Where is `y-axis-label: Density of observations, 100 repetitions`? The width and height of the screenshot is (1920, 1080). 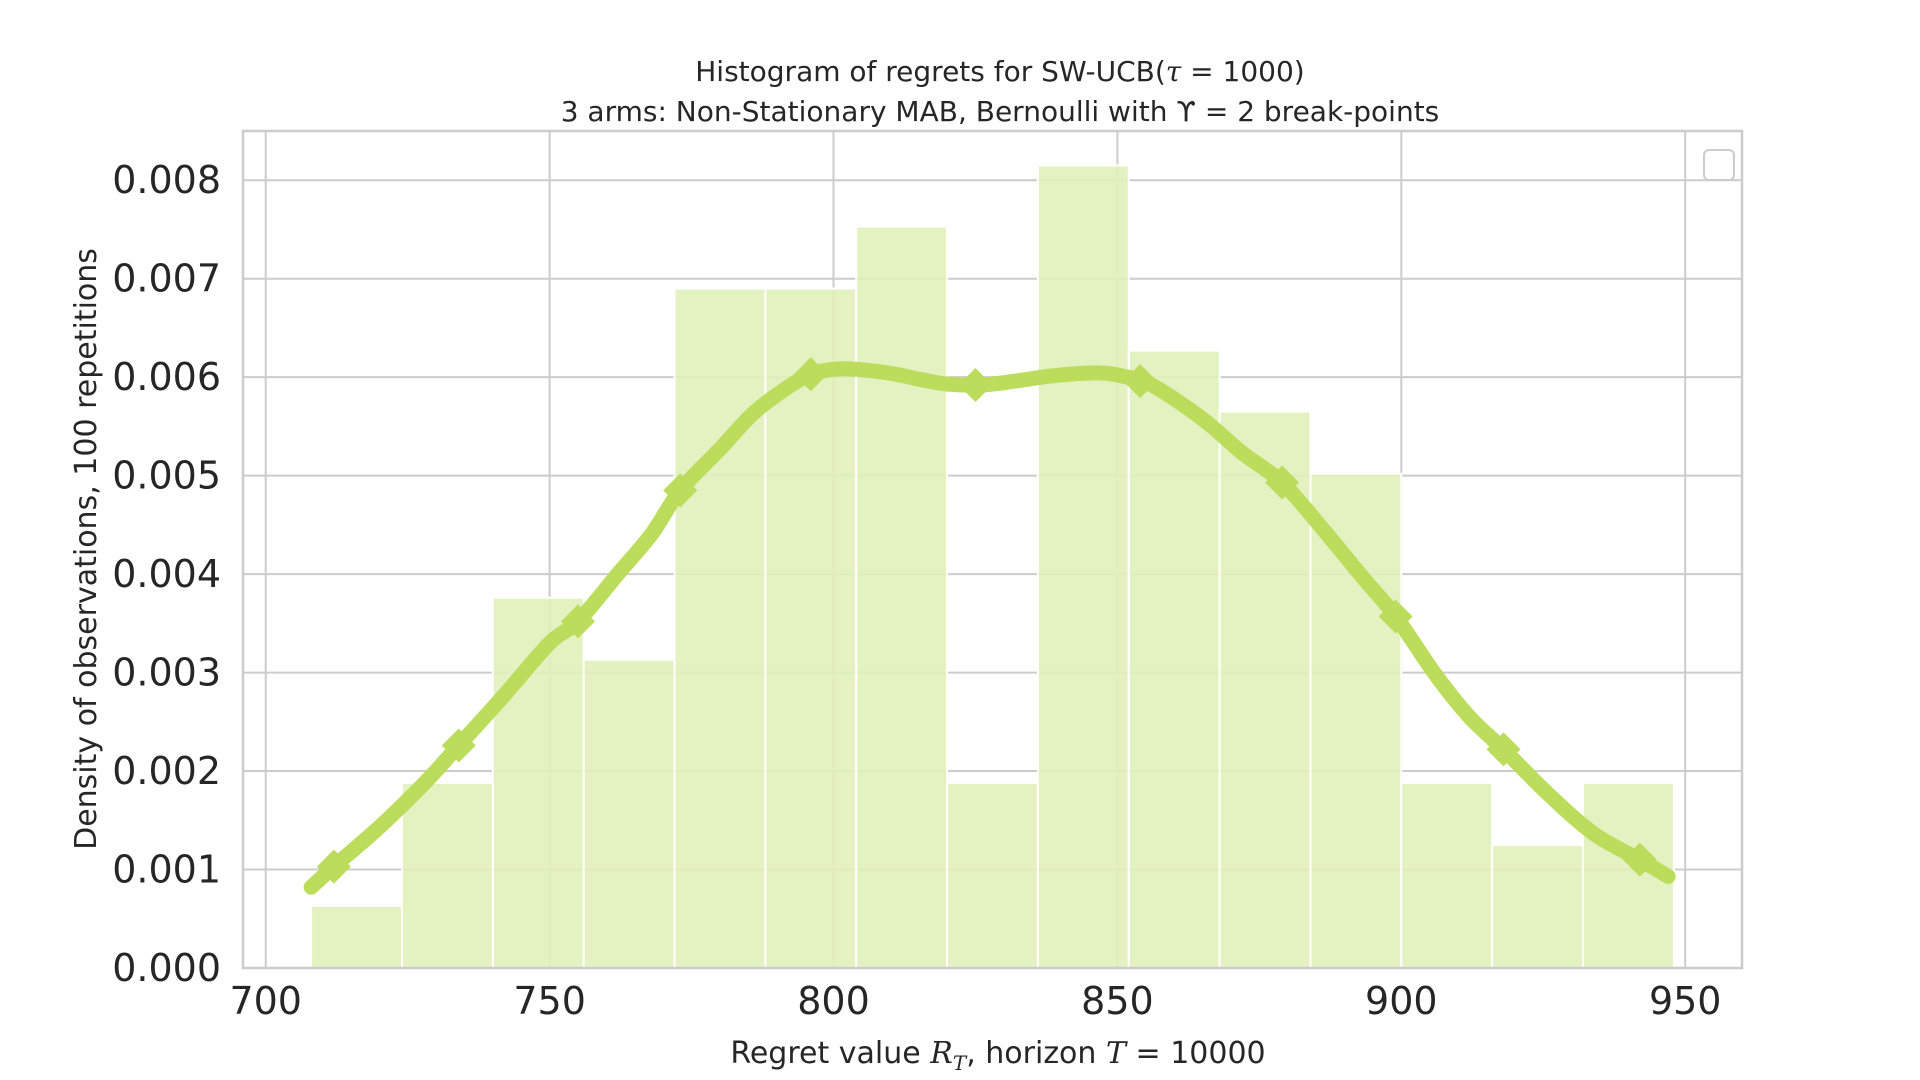
y-axis-label: Density of observations, 100 repetitions is located at coordinates (86, 549).